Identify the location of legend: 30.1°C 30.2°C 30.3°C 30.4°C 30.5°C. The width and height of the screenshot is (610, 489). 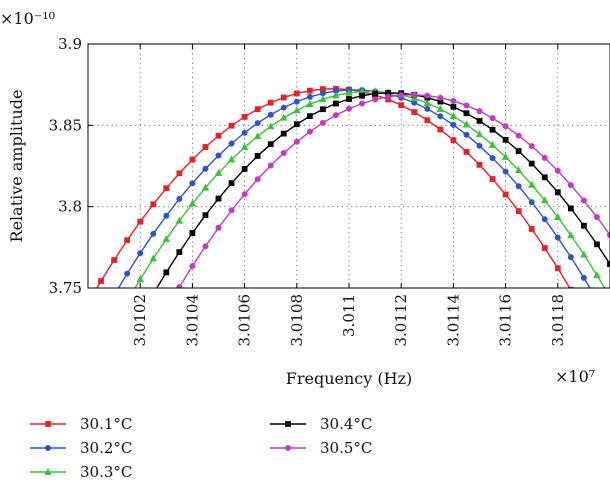
(238, 450).